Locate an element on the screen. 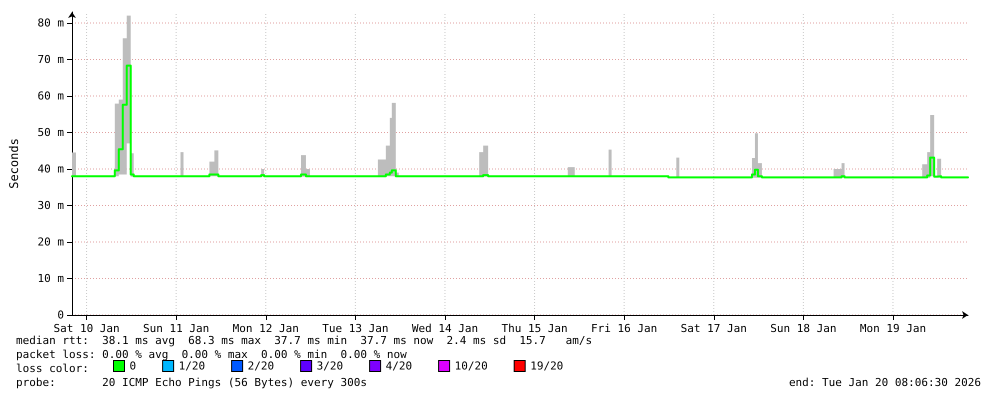 This screenshot has width=997, height=397. y-tick-label: 50 m is located at coordinates (51, 132).